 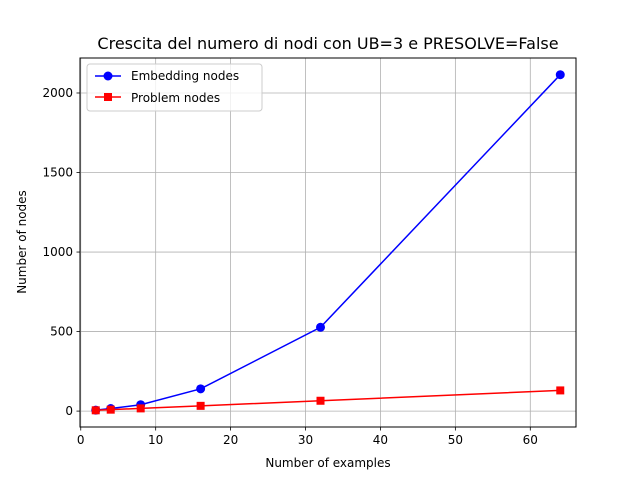 I want to click on x-axis: 0 10 20 30 40 50 60, so click(x=307, y=437).